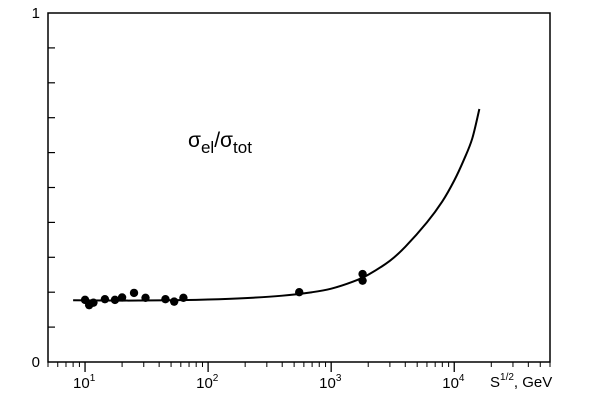 The height and width of the screenshot is (417, 597). What do you see at coordinates (194, 140) in the screenshot?
I see `annotation-sigma-1: σ` at bounding box center [194, 140].